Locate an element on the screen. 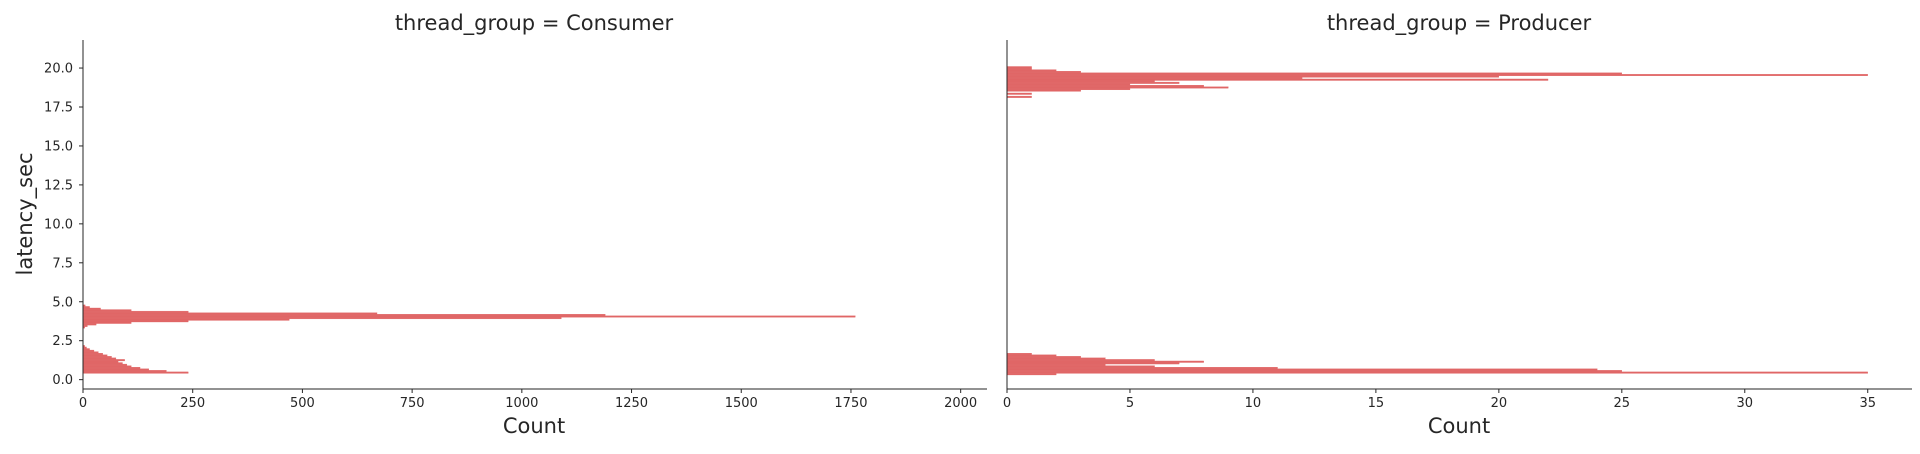 This screenshot has height=454, width=1920. y-tick-label: 2.5 is located at coordinates (62, 341).